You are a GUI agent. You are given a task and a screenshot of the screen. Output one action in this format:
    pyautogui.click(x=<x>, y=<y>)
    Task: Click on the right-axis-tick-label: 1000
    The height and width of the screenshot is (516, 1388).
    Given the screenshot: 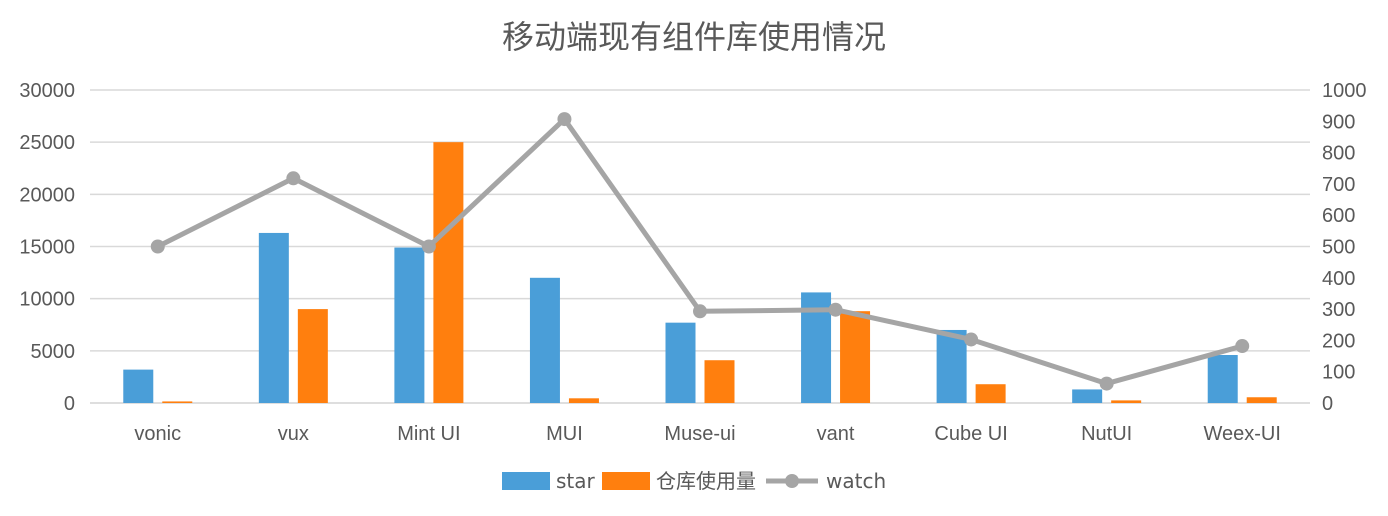 What is the action you would take?
    pyautogui.click(x=1344, y=91)
    